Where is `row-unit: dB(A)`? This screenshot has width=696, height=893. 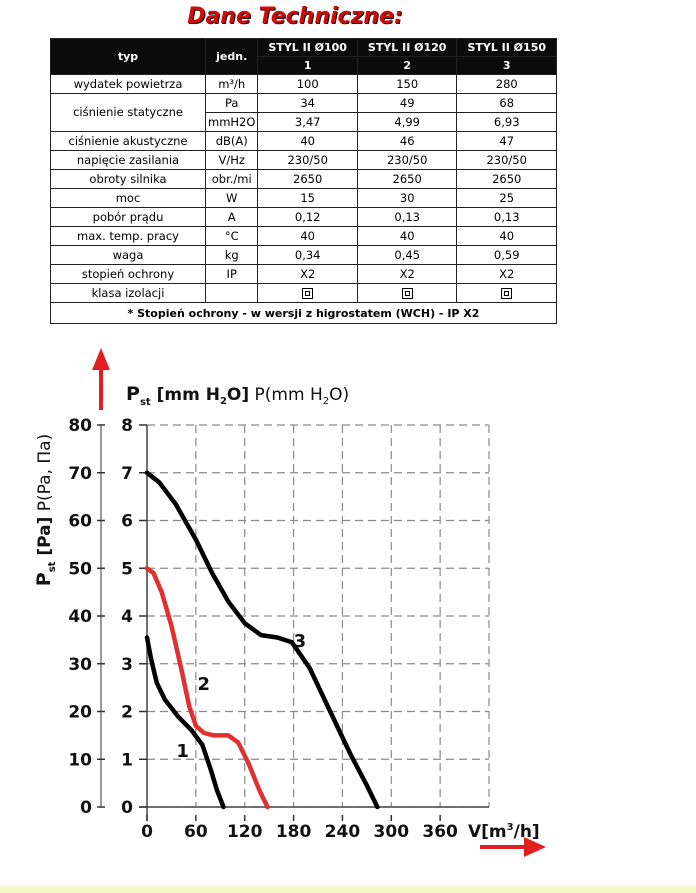
row-unit: dB(A) is located at coordinates (231, 141).